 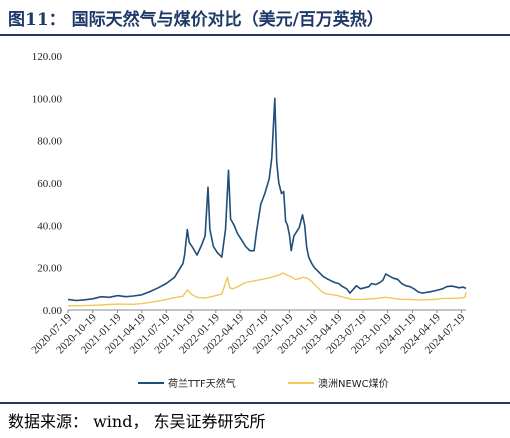 What do you see at coordinates (196, 20) in the screenshot?
I see `figure-title: 图11： 国际天然气与煤价对比（美元/百万英热）` at bounding box center [196, 20].